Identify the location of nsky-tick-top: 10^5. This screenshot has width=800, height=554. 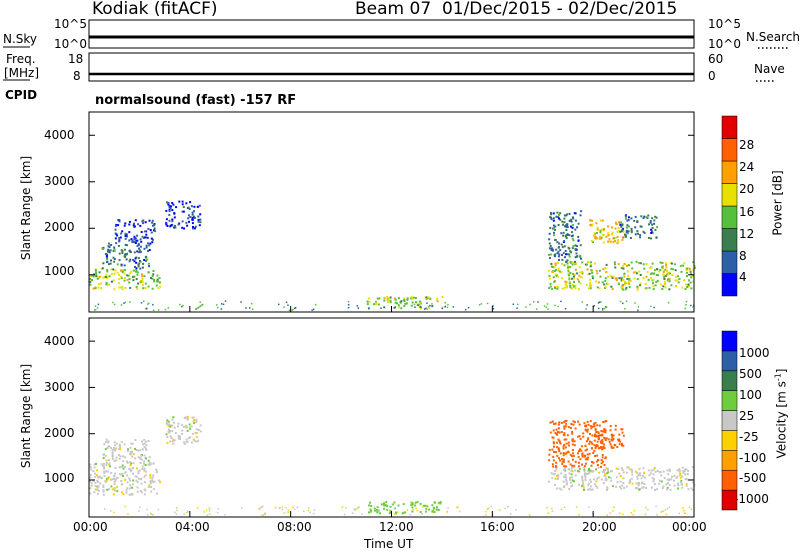
(70, 24).